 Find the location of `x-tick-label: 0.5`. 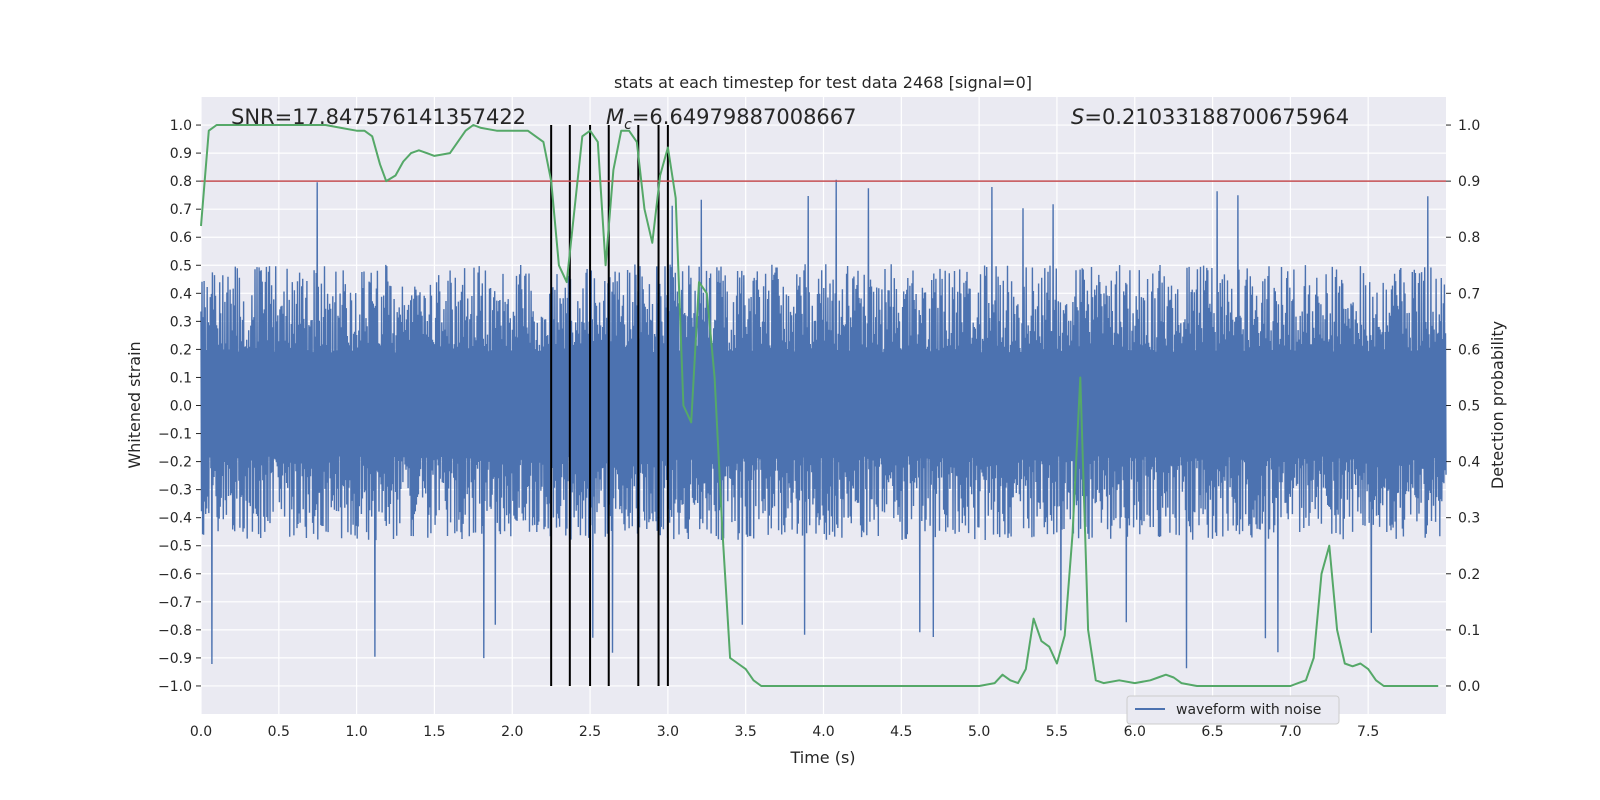

x-tick-label: 0.5 is located at coordinates (279, 732).